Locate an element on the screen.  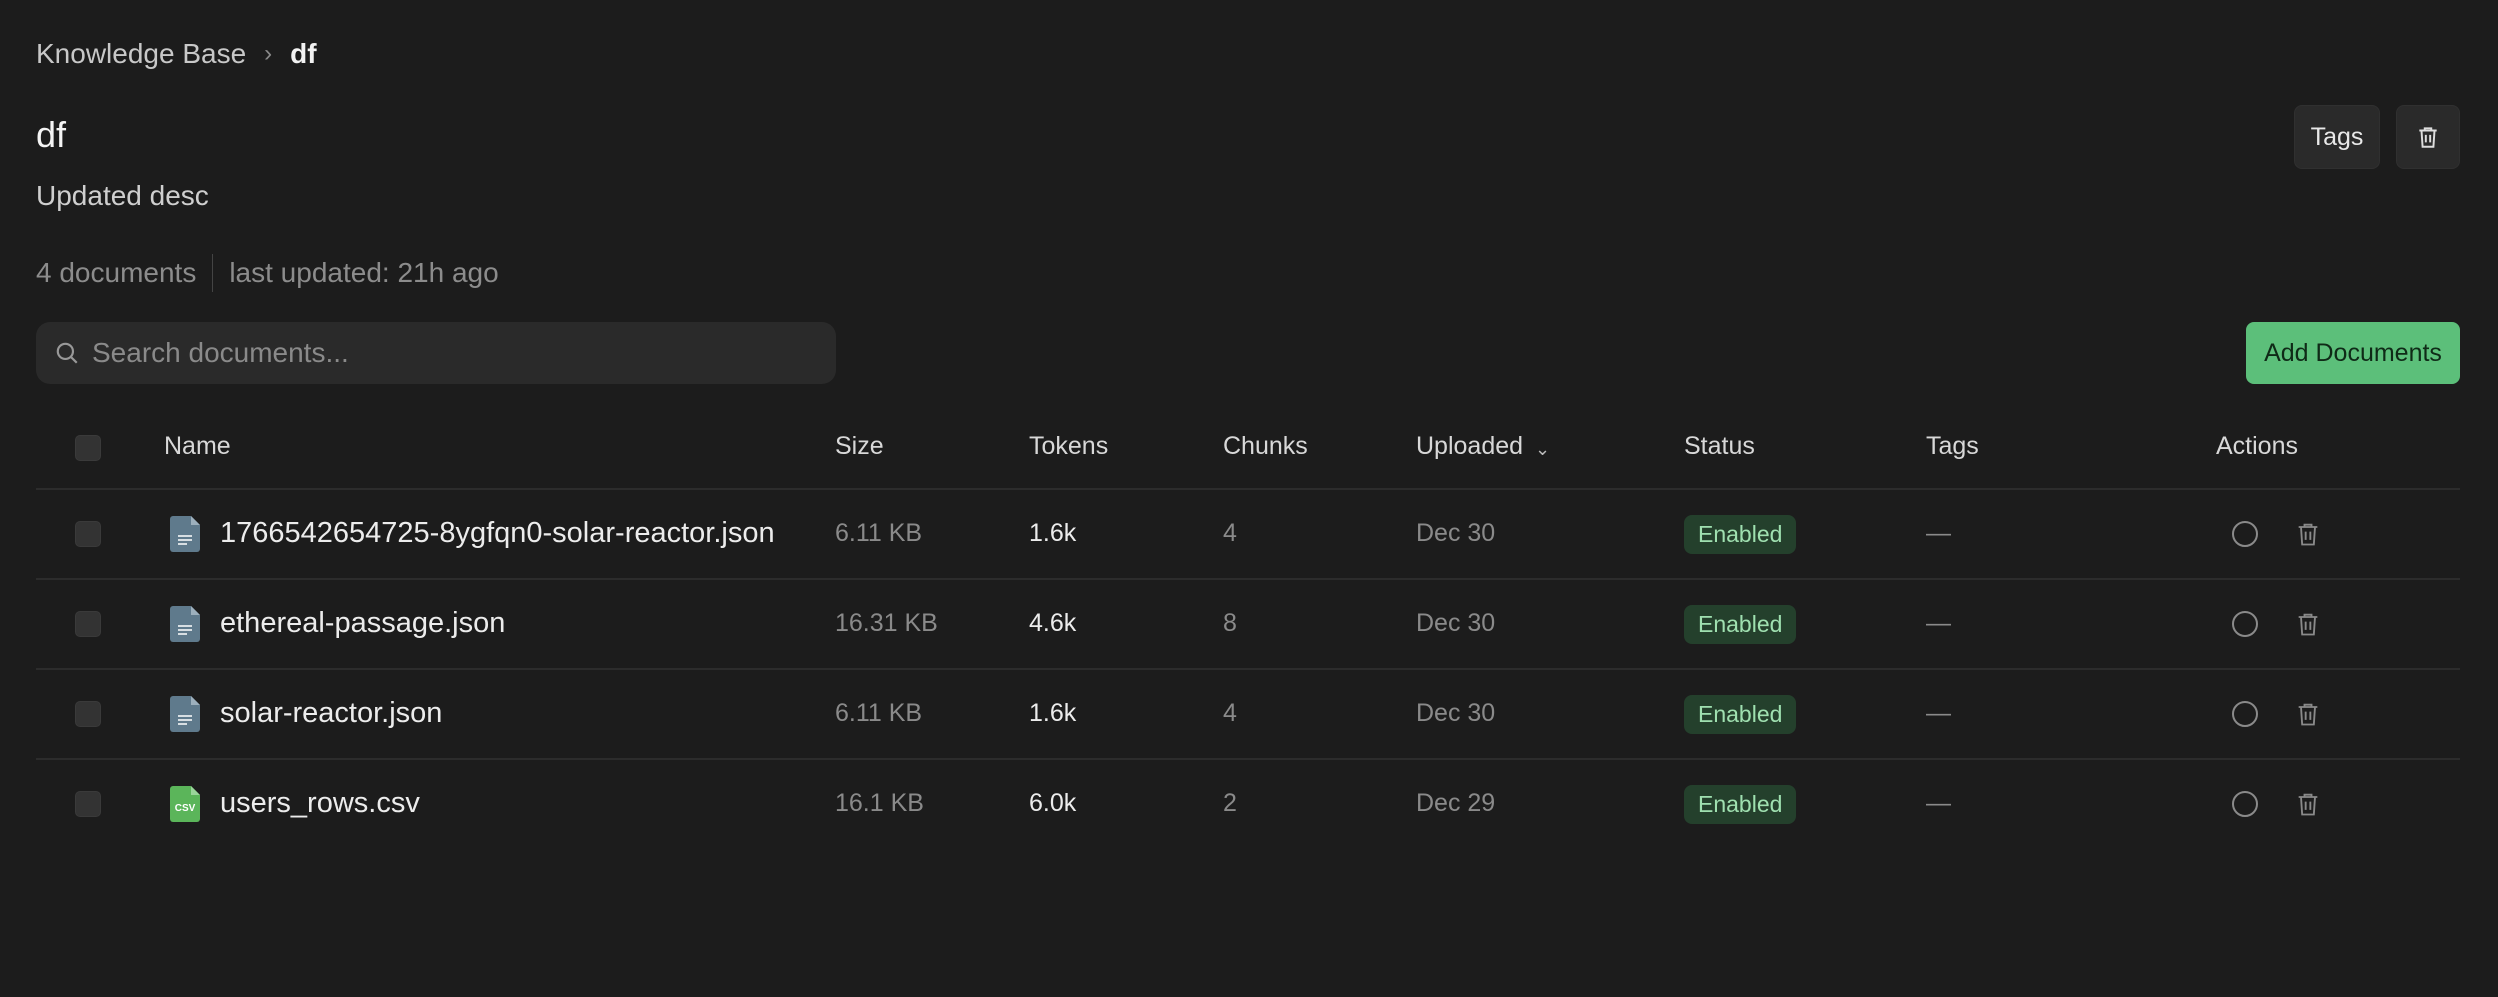
document-name: ethereal-passage.json is located at coordinates (363, 623).